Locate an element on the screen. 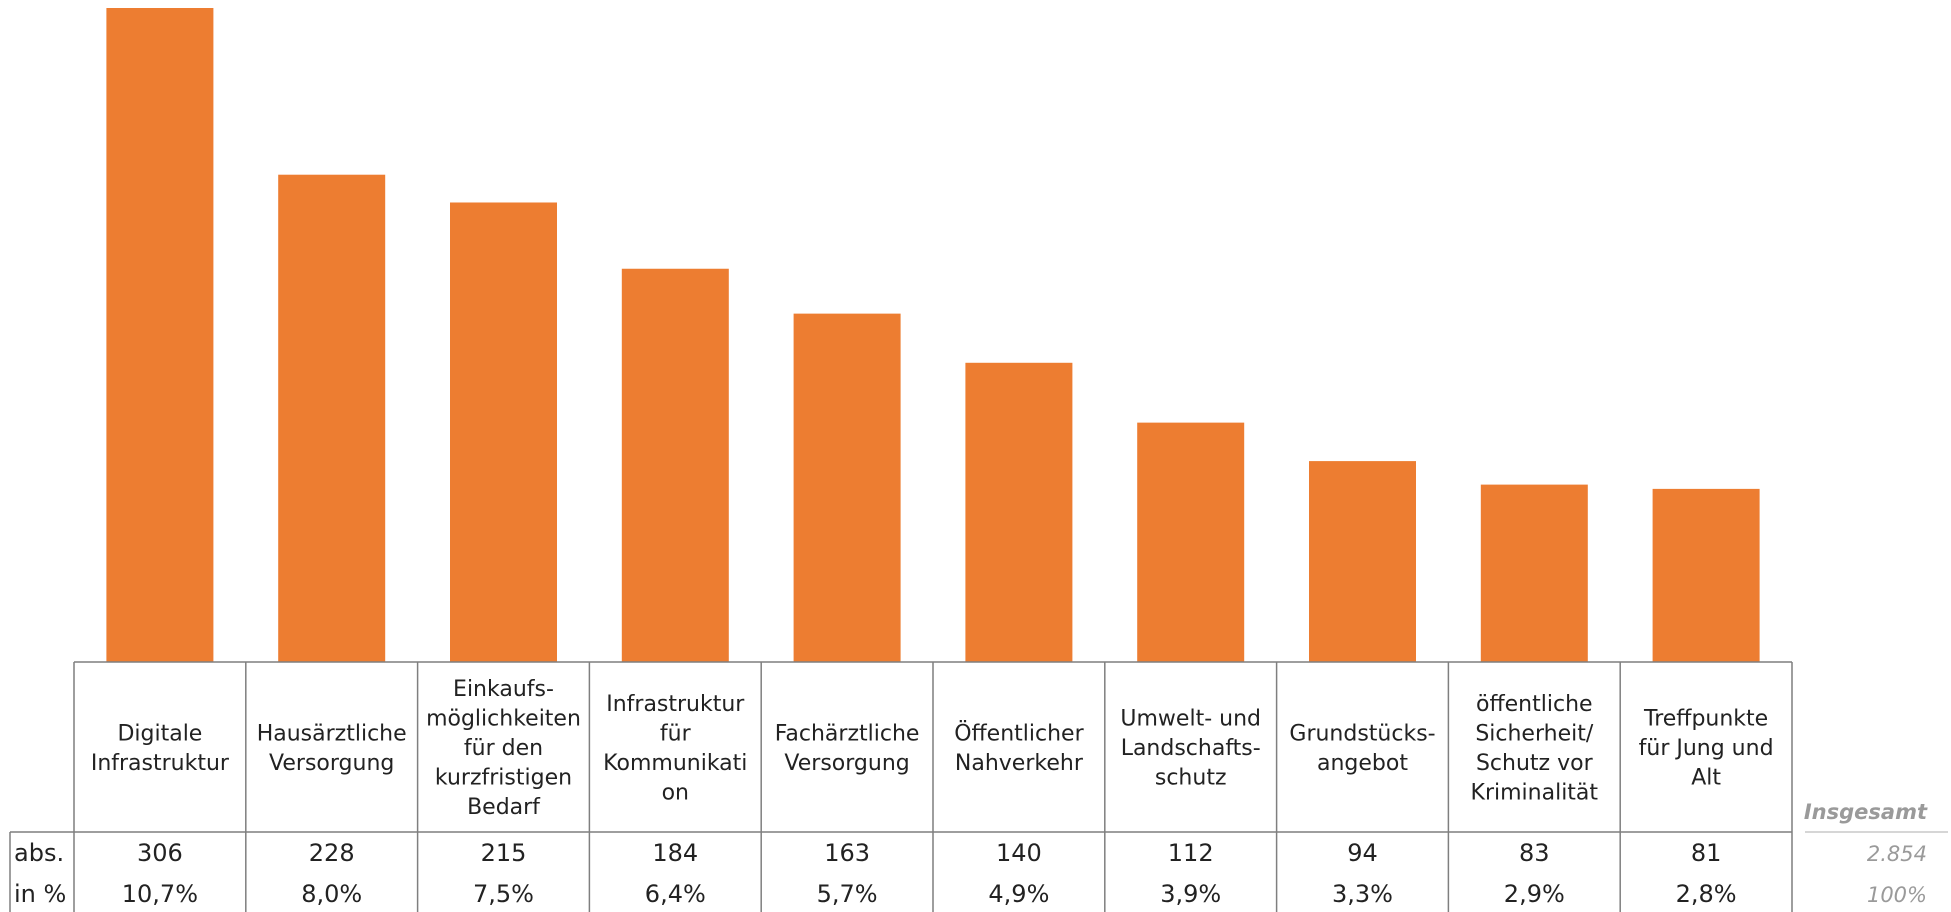  pct-value: 10,7% is located at coordinates (160, 894).